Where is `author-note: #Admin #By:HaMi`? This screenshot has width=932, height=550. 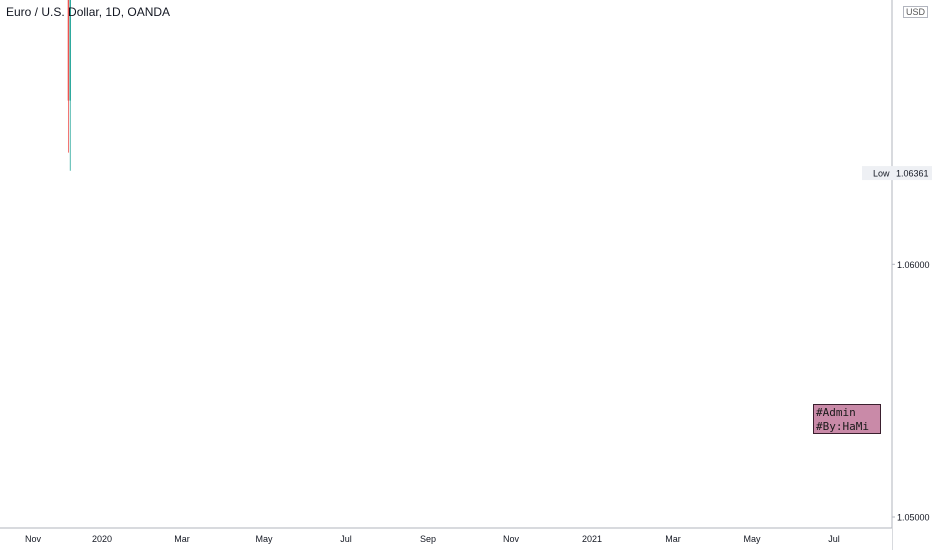 author-note: #Admin #By:HaMi is located at coordinates (847, 419).